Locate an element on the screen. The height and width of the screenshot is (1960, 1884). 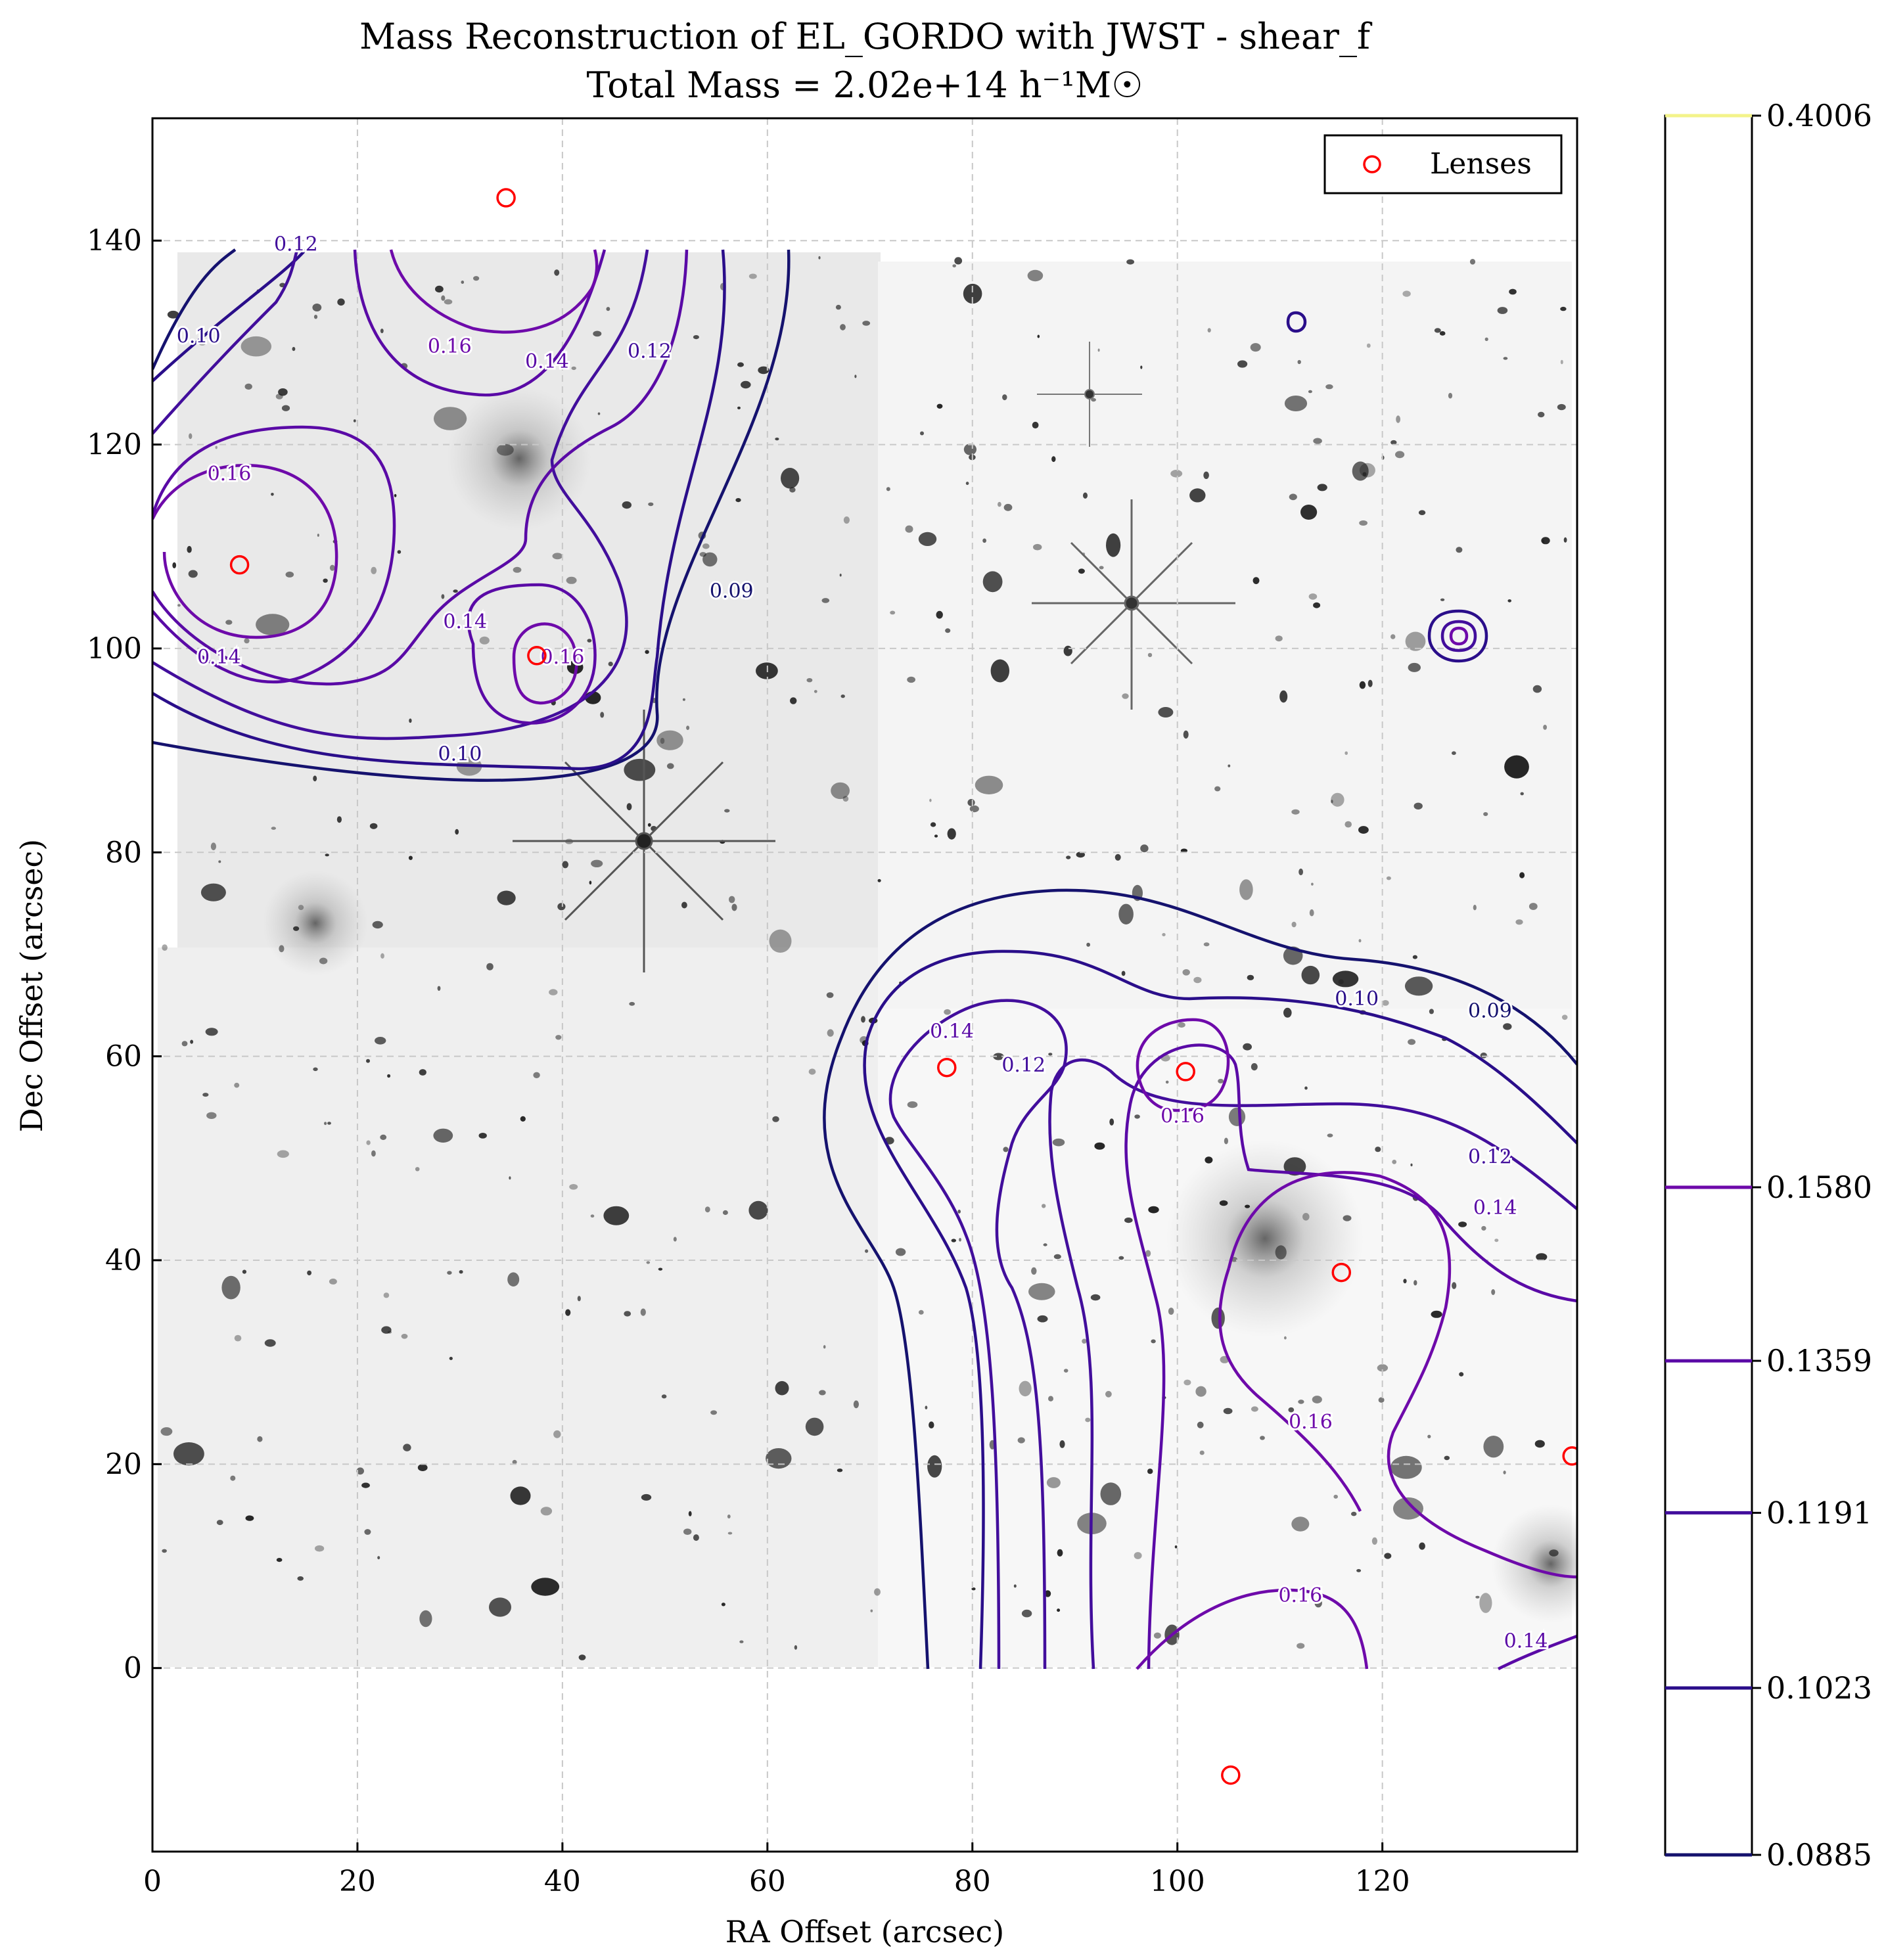
contour-0.12-south is located at coordinates (978, 1334).